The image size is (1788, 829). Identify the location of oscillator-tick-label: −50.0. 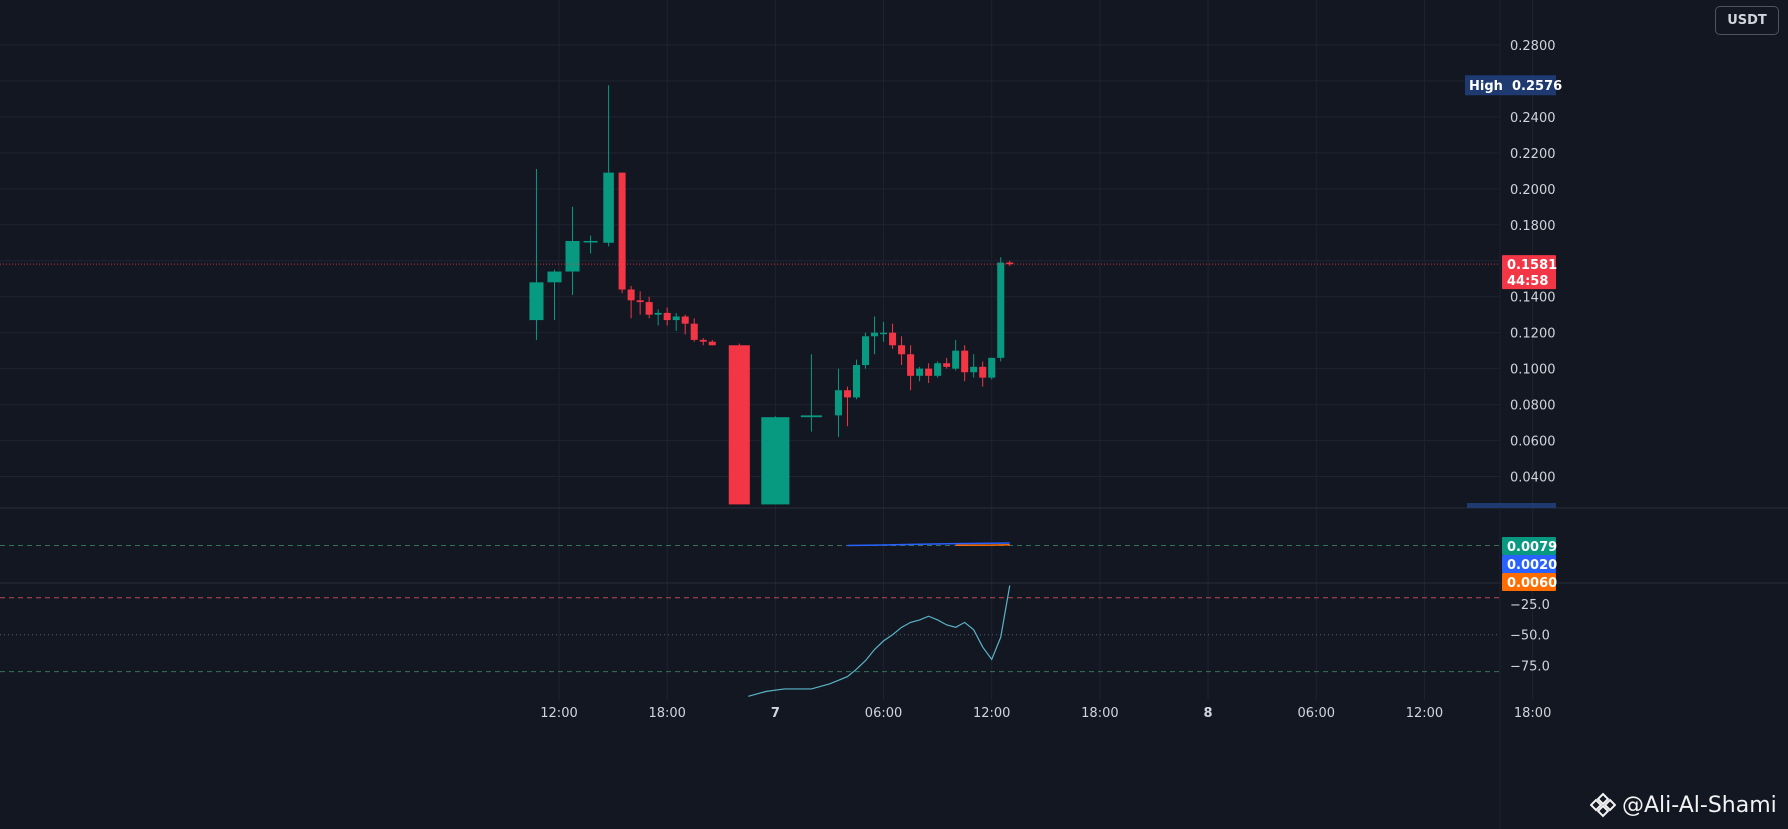
(1530, 636).